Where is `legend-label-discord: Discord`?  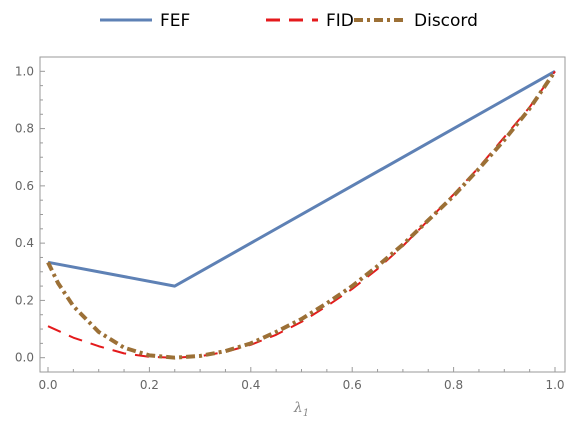 legend-label-discord: Discord is located at coordinates (446, 21).